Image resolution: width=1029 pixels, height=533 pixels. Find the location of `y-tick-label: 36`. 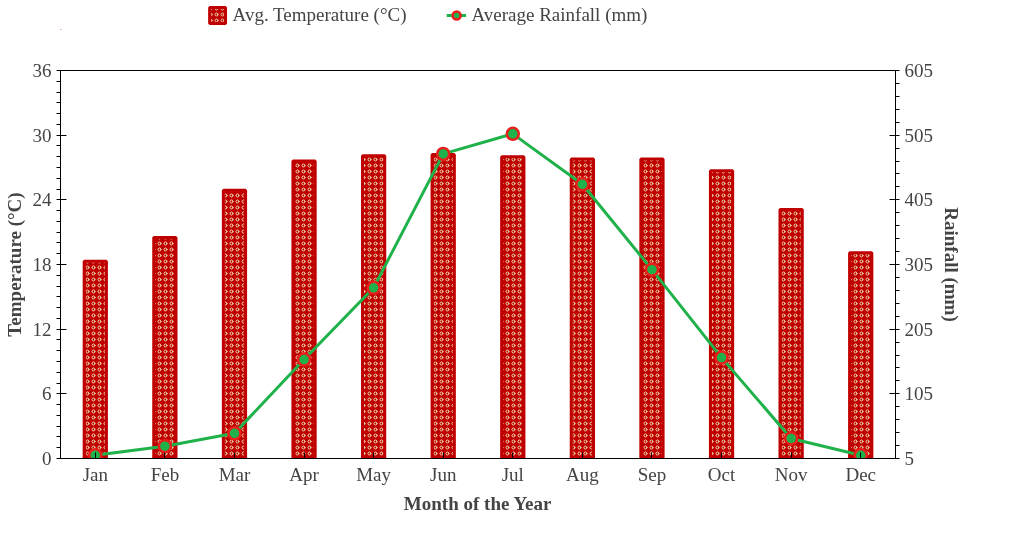

y-tick-label: 36 is located at coordinates (42, 70).